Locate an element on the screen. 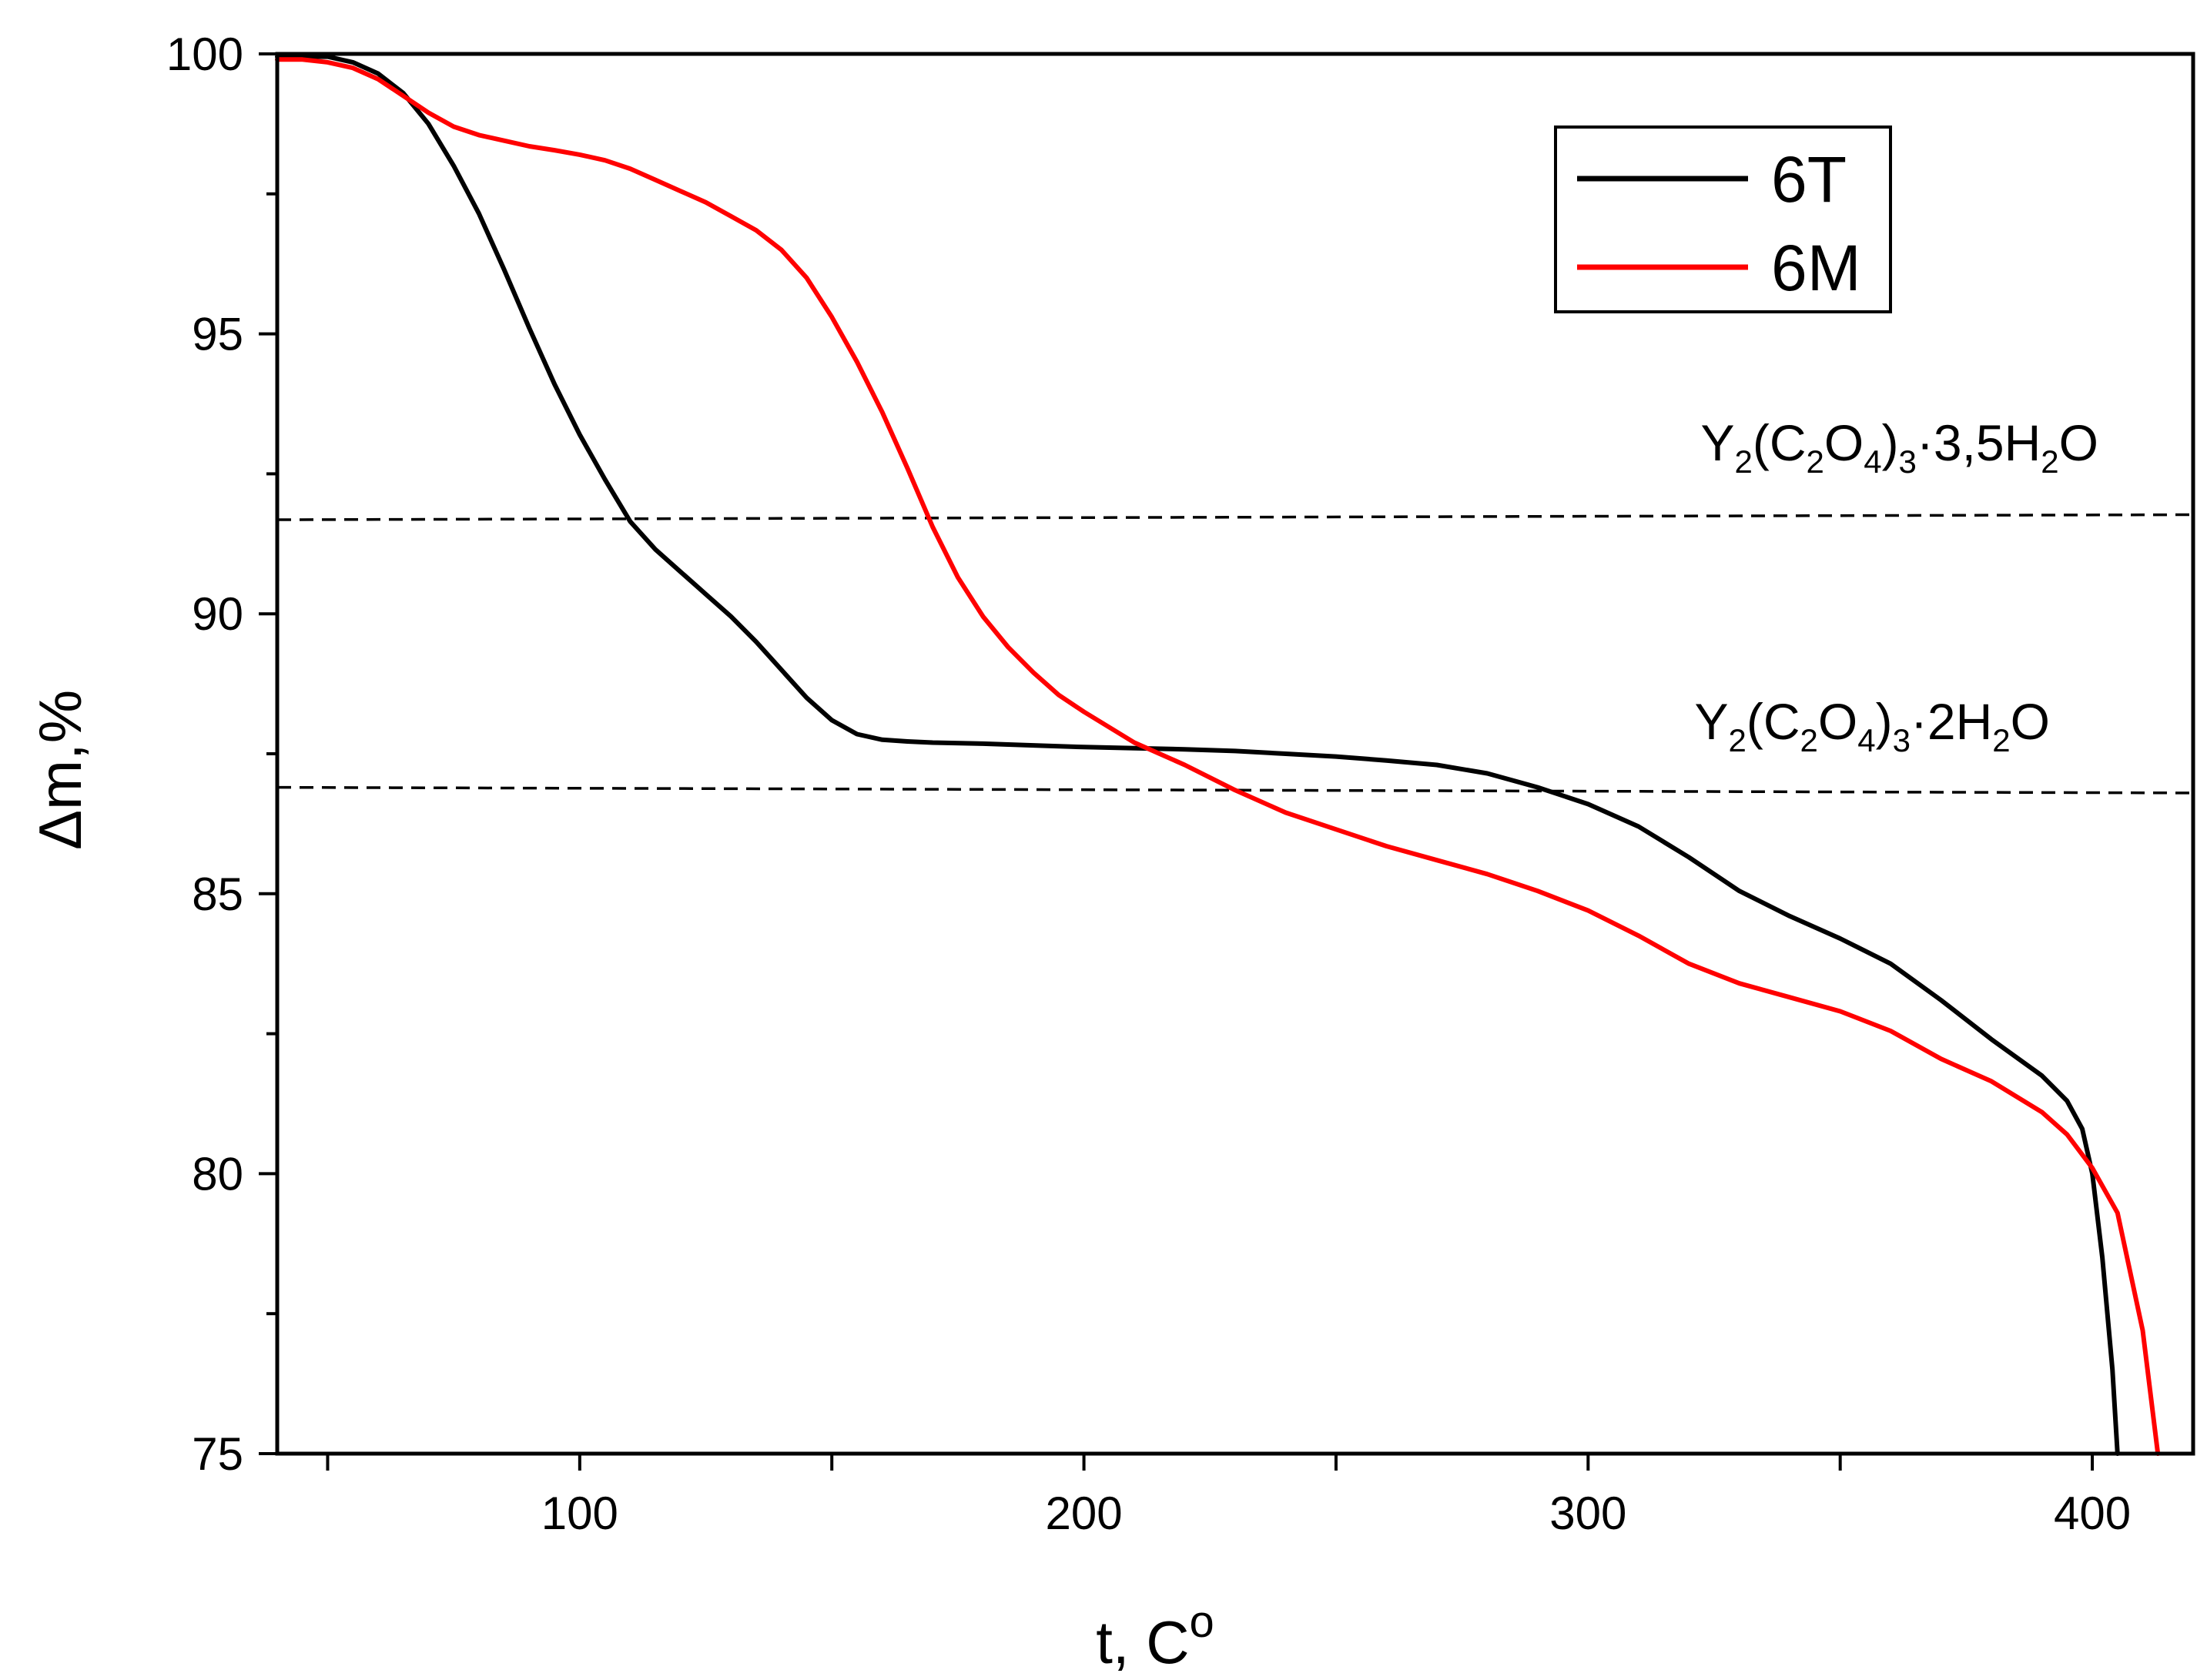  legend-label-6T: 6T is located at coordinates (1809, 179).